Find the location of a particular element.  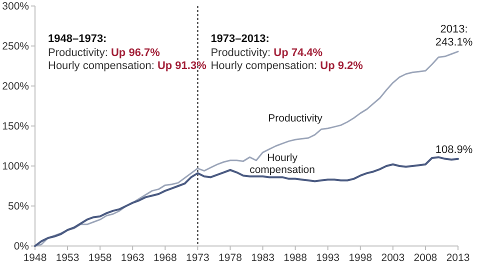

y-tick-label: 50% is located at coordinates (18, 206).